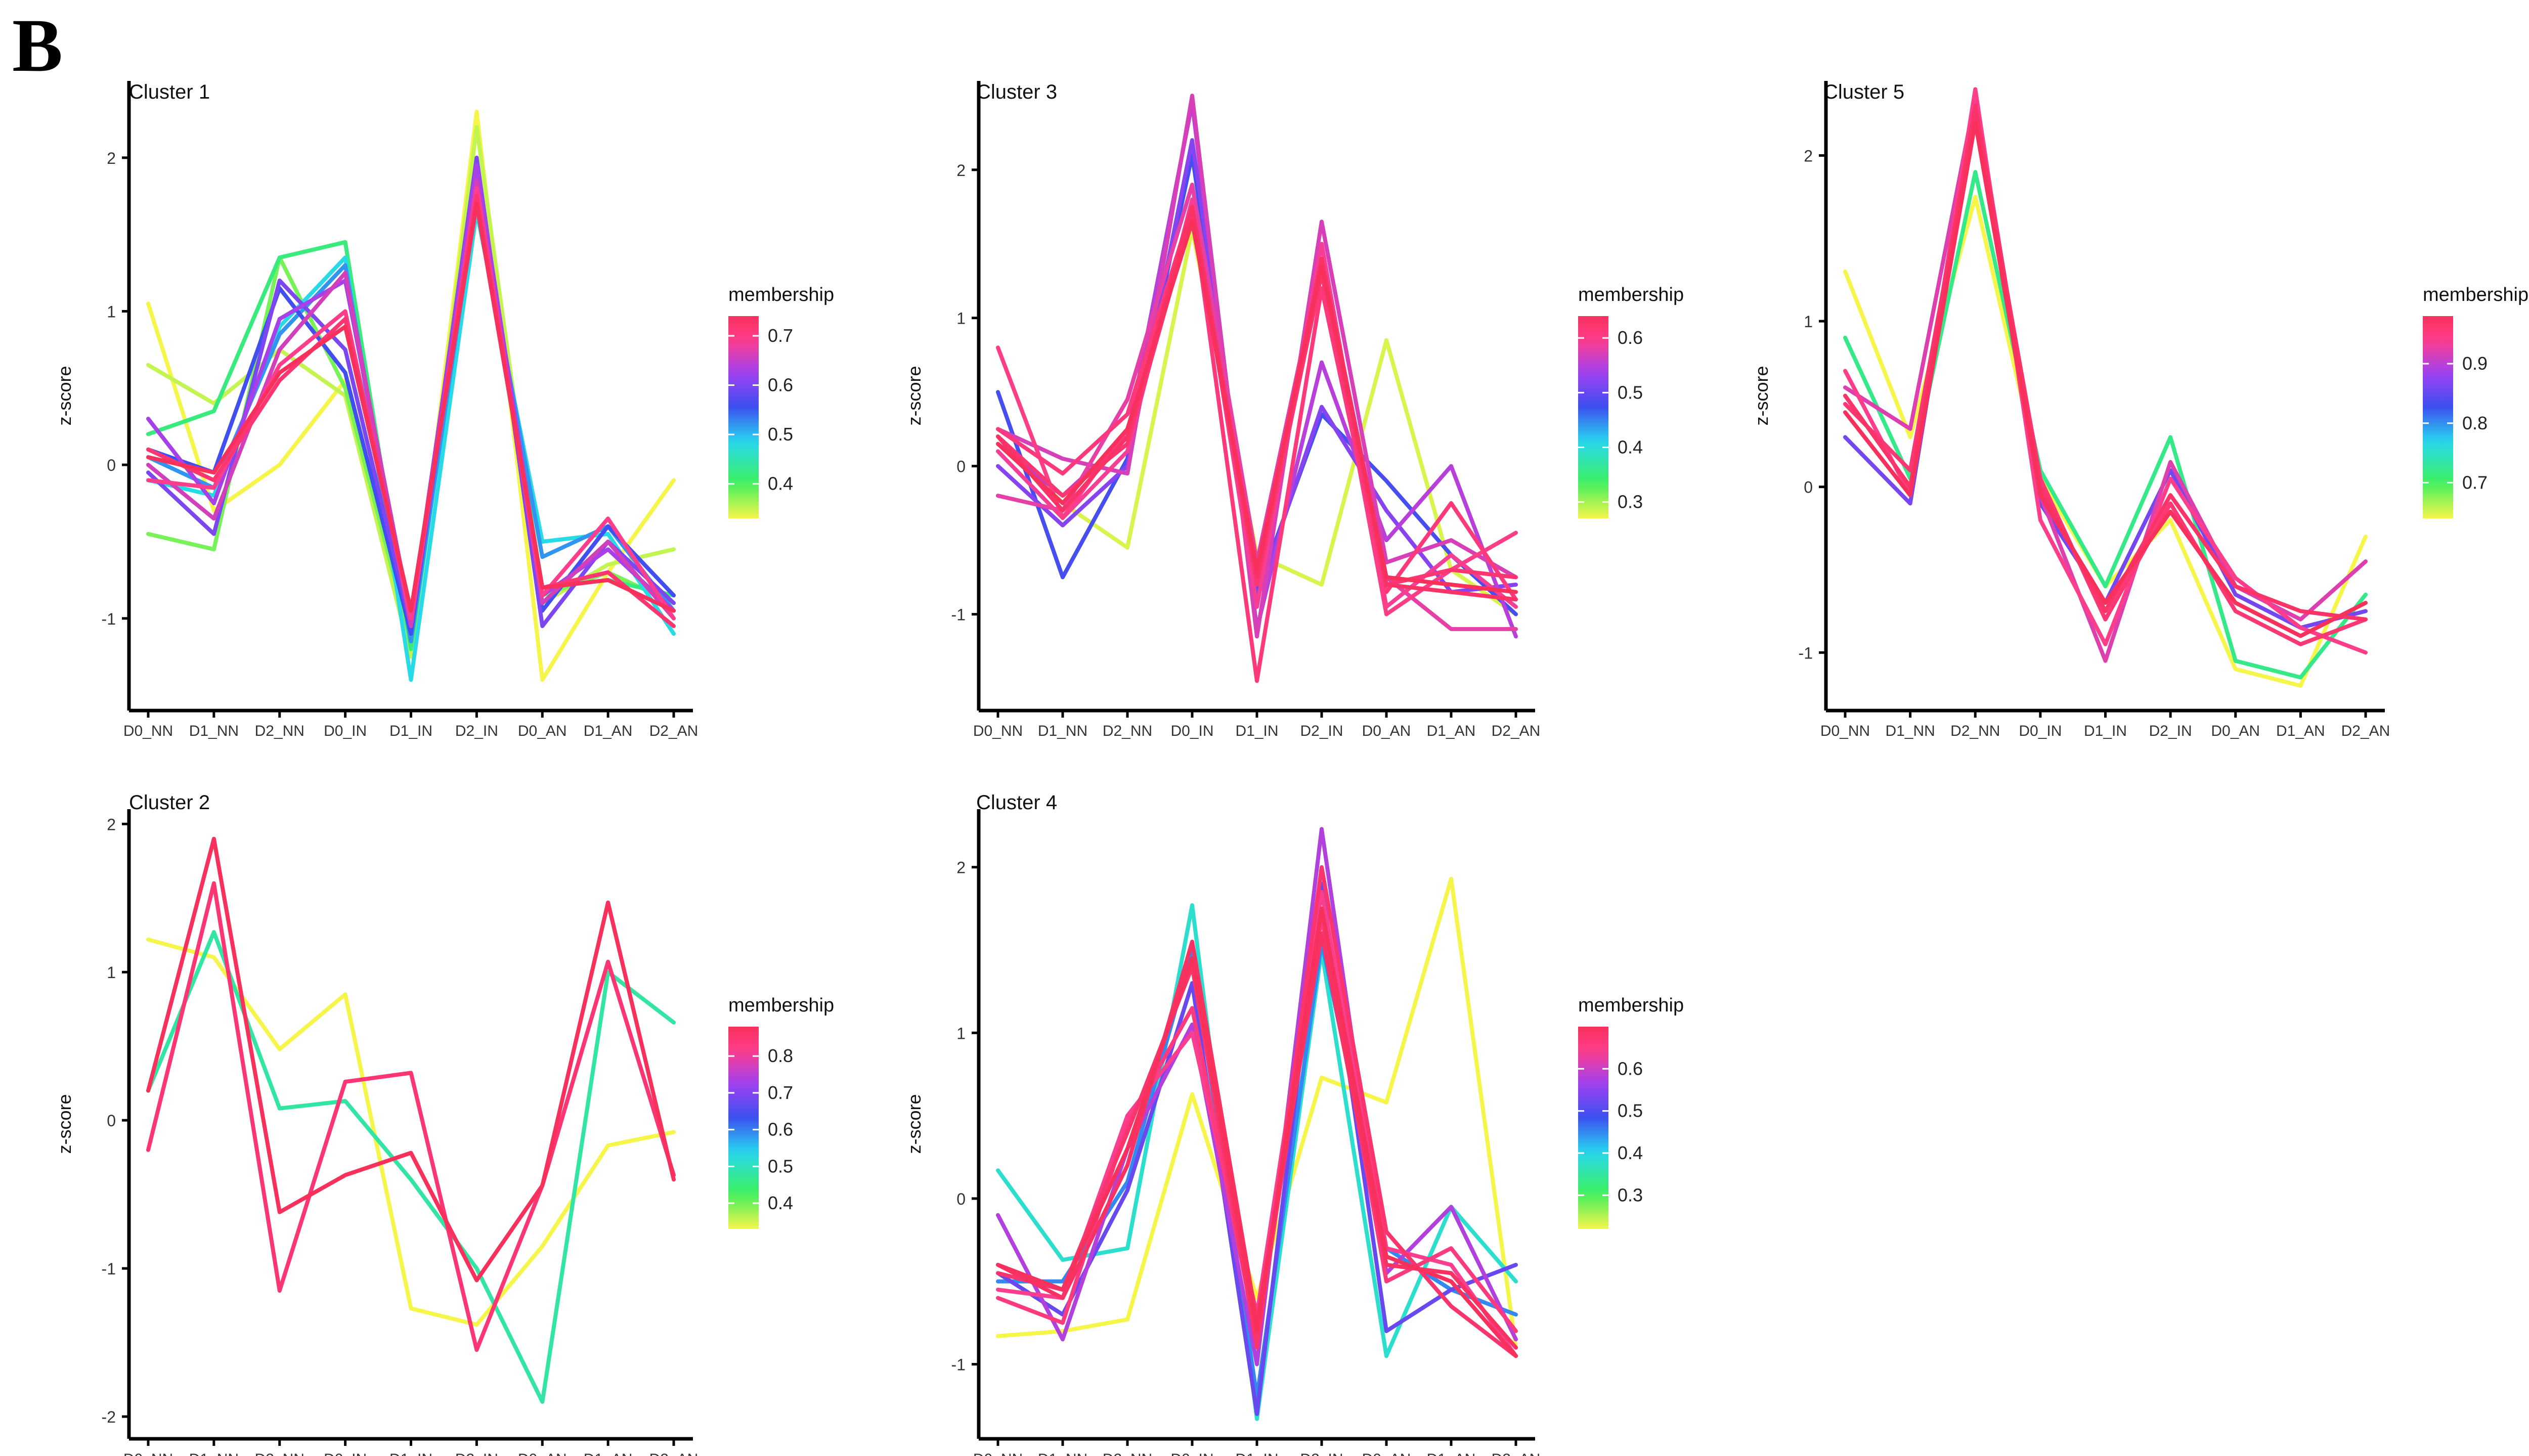 Image resolution: width=2529 pixels, height=1456 pixels. Describe the element at coordinates (1016, 802) in the screenshot. I see `chart-title: Cluster 4` at that location.